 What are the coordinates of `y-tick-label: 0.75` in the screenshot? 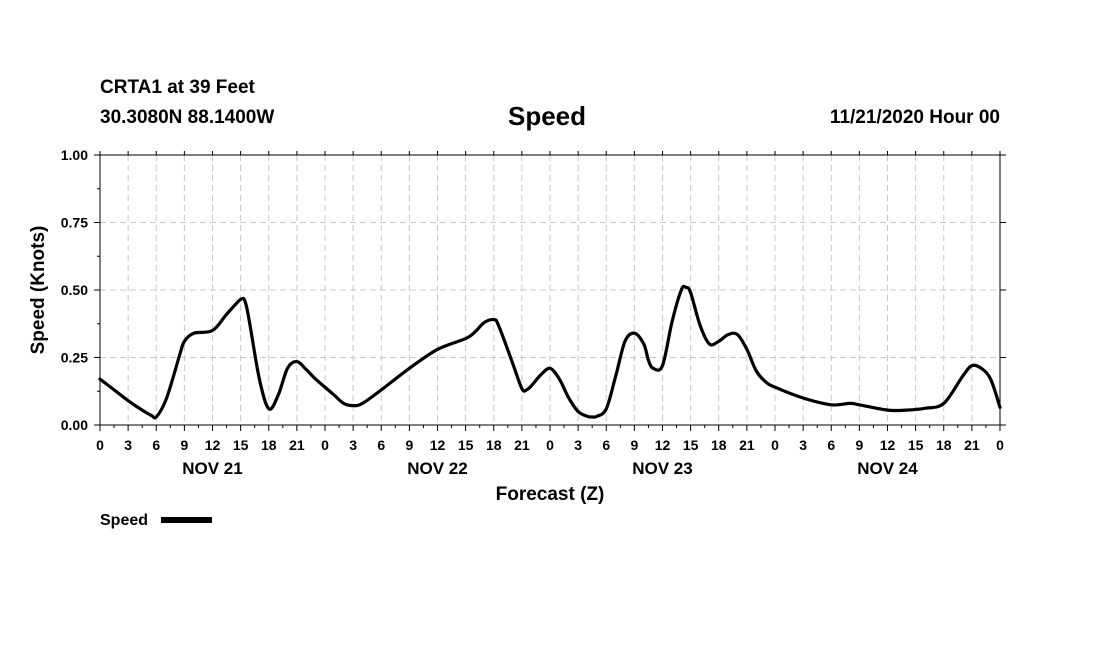 It's located at (74, 223).